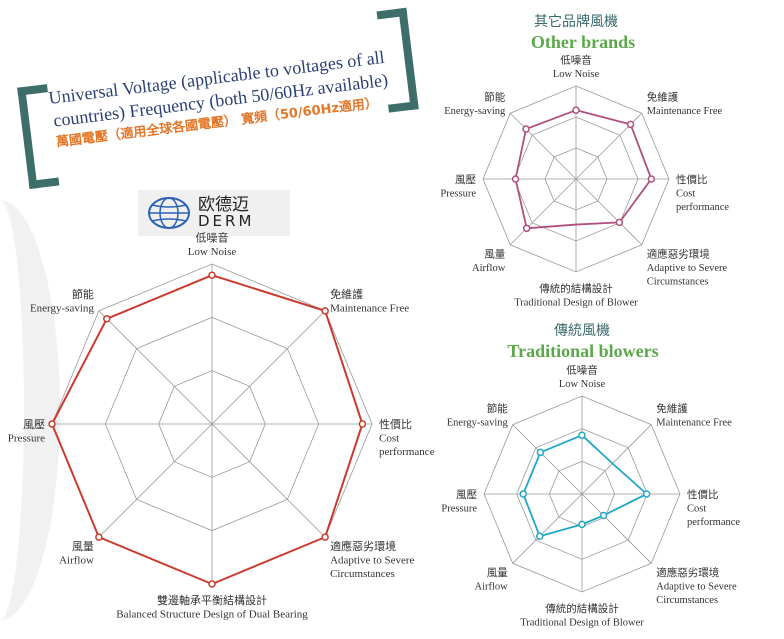  I want to click on other-brands-title: Other brands, so click(583, 42).